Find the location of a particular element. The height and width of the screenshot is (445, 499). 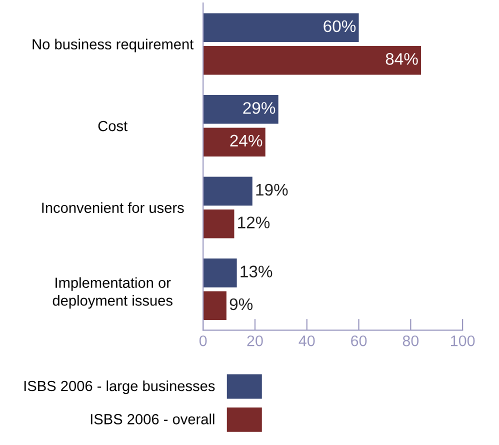

y-tick-label: Implementation or deployment issues is located at coordinates (112, 293).